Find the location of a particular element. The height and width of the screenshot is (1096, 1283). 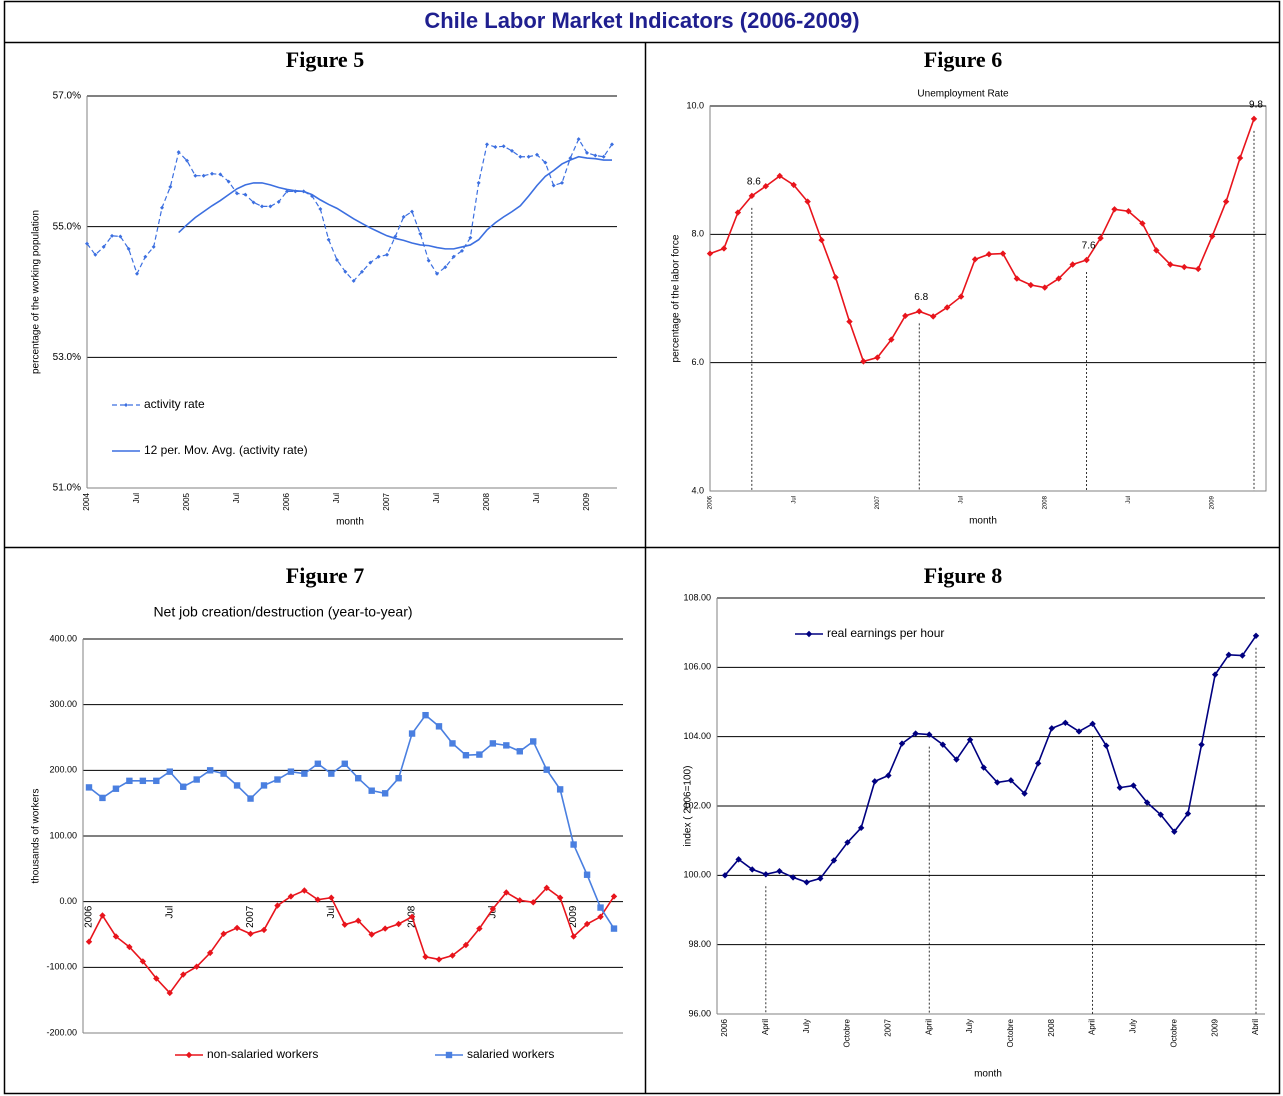

y-tick-label: 100.00 is located at coordinates (63, 835).